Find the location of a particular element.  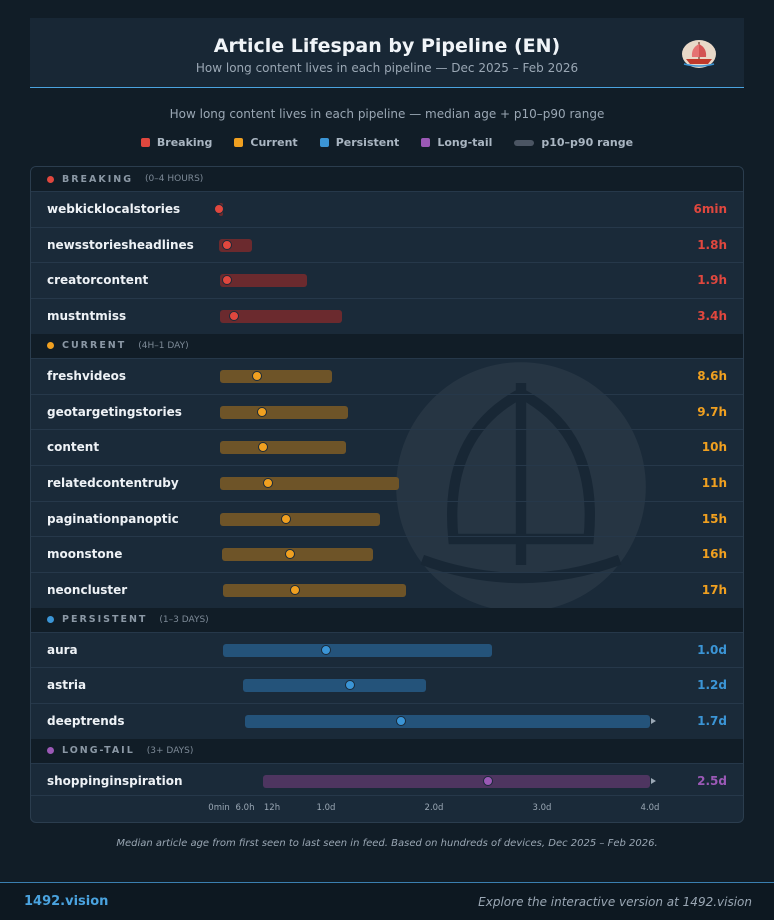

x-tick-label: 1.0d is located at coordinates (326, 808).